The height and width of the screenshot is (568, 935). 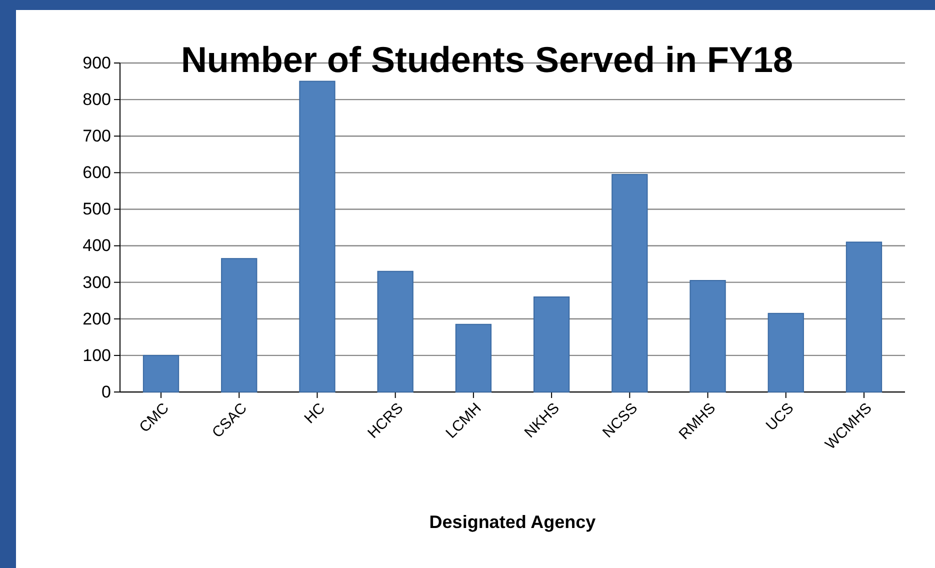 I want to click on x-axis-title: Designated Agency, so click(x=512, y=522).